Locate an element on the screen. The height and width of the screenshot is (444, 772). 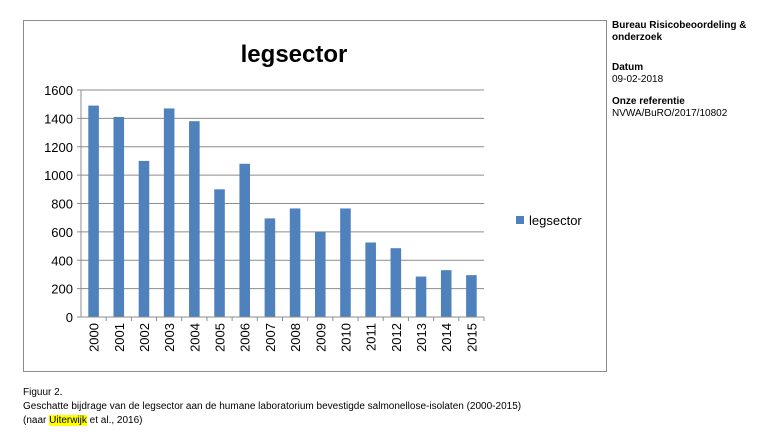
x-tick-label: 2012 is located at coordinates (396, 337).